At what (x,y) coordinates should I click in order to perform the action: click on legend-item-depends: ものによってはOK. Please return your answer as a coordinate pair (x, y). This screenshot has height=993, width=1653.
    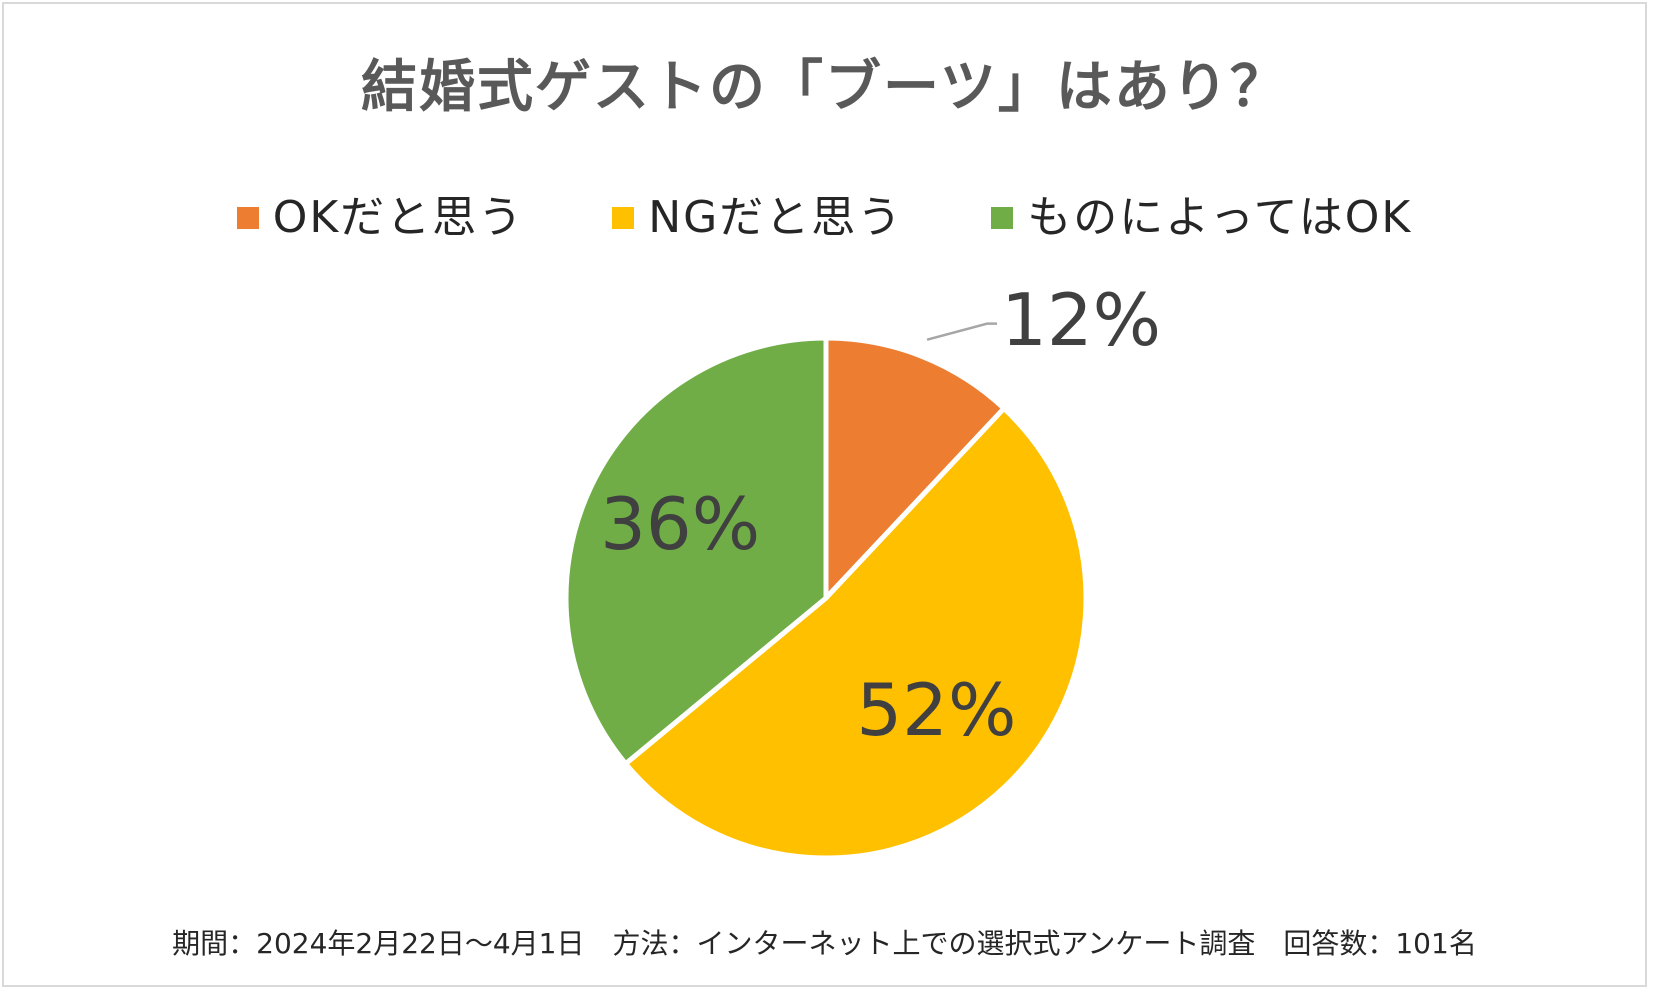
    Looking at the image, I should click on (1201, 218).